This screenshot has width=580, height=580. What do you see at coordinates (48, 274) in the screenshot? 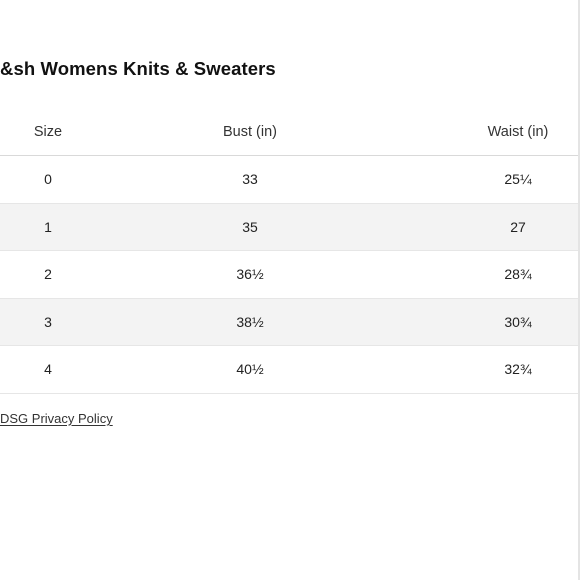
I see `cell-size: 2` at bounding box center [48, 274].